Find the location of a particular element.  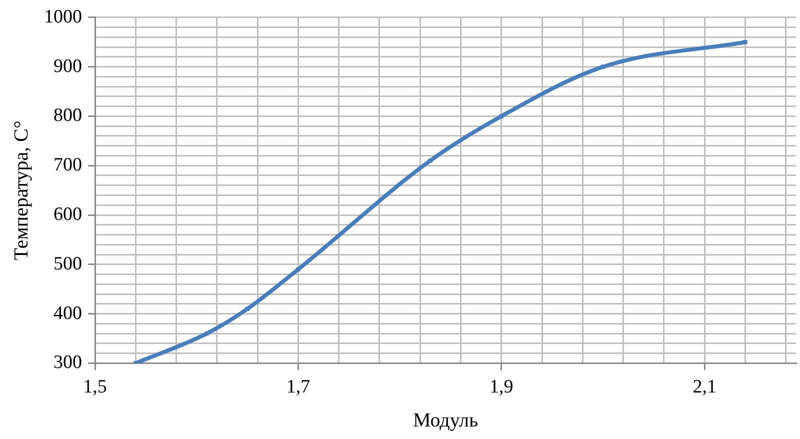

y-tick-label: 300 is located at coordinates (68, 363).